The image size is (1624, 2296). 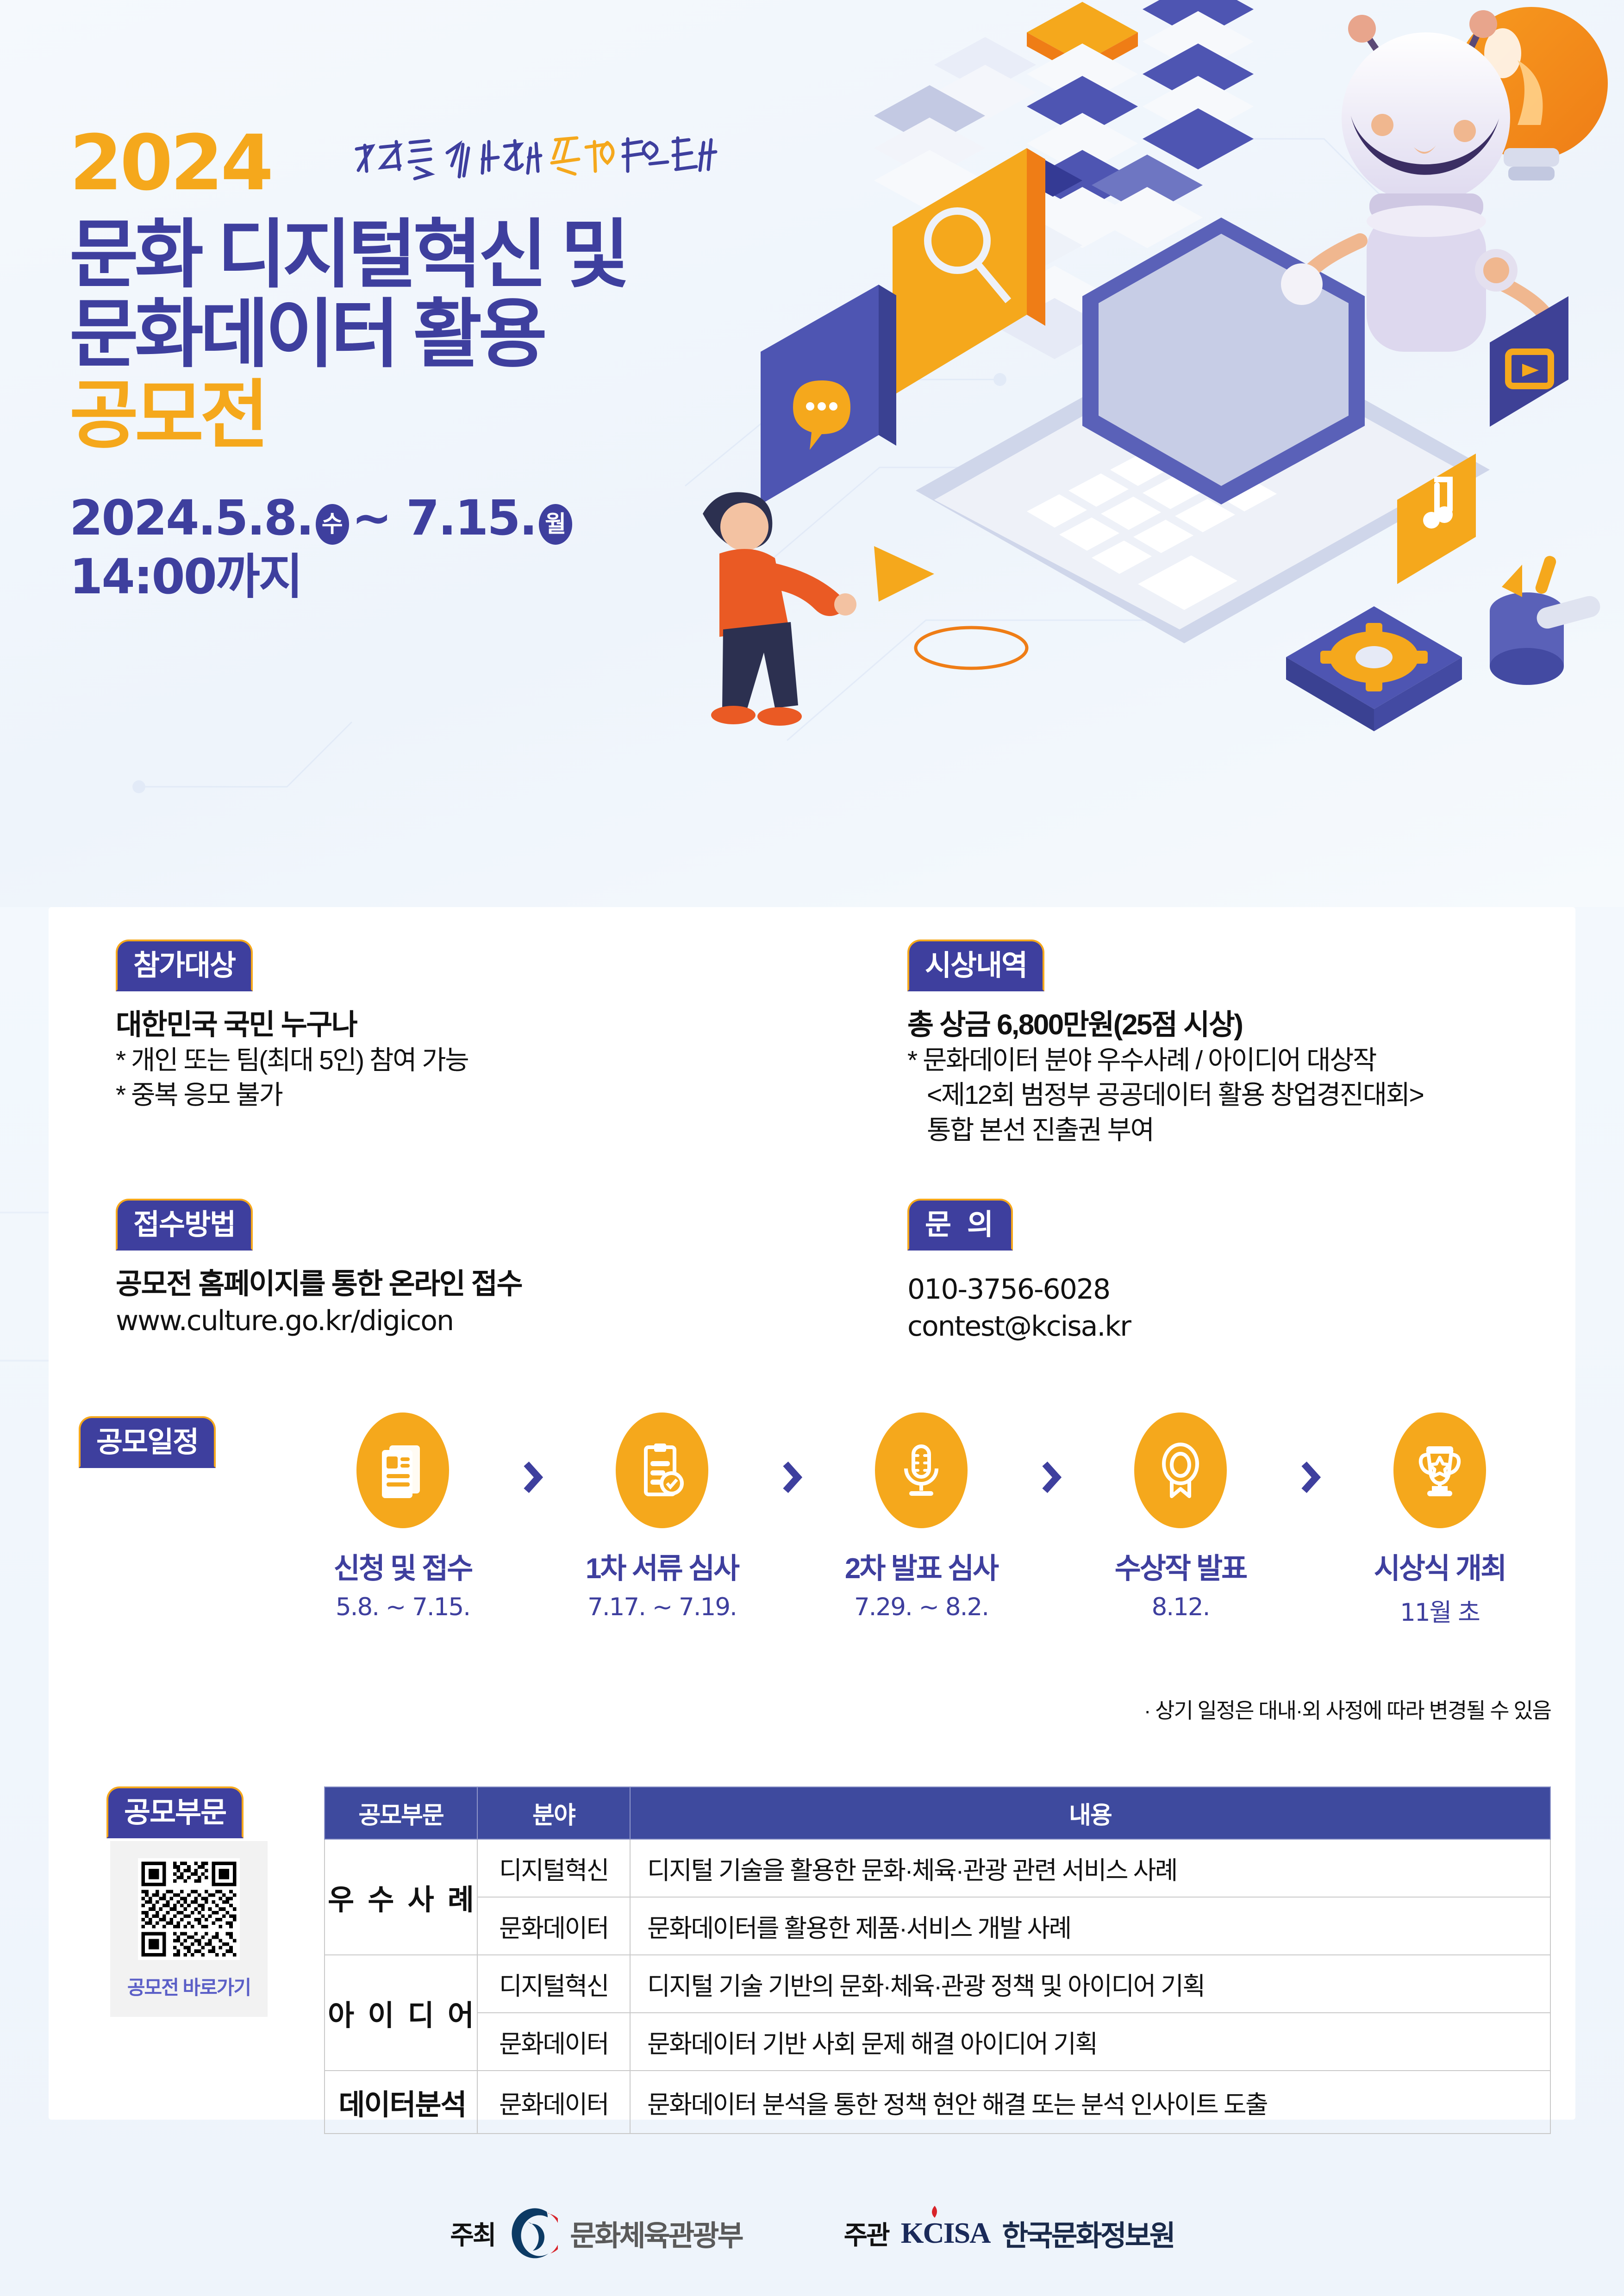 I want to click on pill-deco-icon, so click(x=1568, y=612).